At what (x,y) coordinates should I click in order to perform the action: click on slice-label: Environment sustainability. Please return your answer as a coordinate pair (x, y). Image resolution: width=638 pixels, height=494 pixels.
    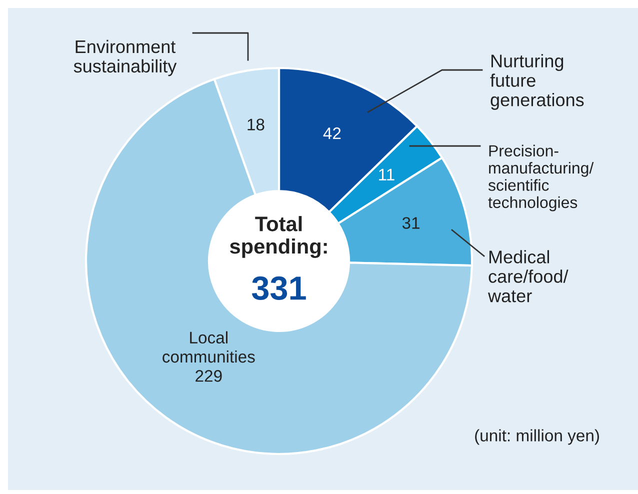
    Looking at the image, I should click on (125, 58).